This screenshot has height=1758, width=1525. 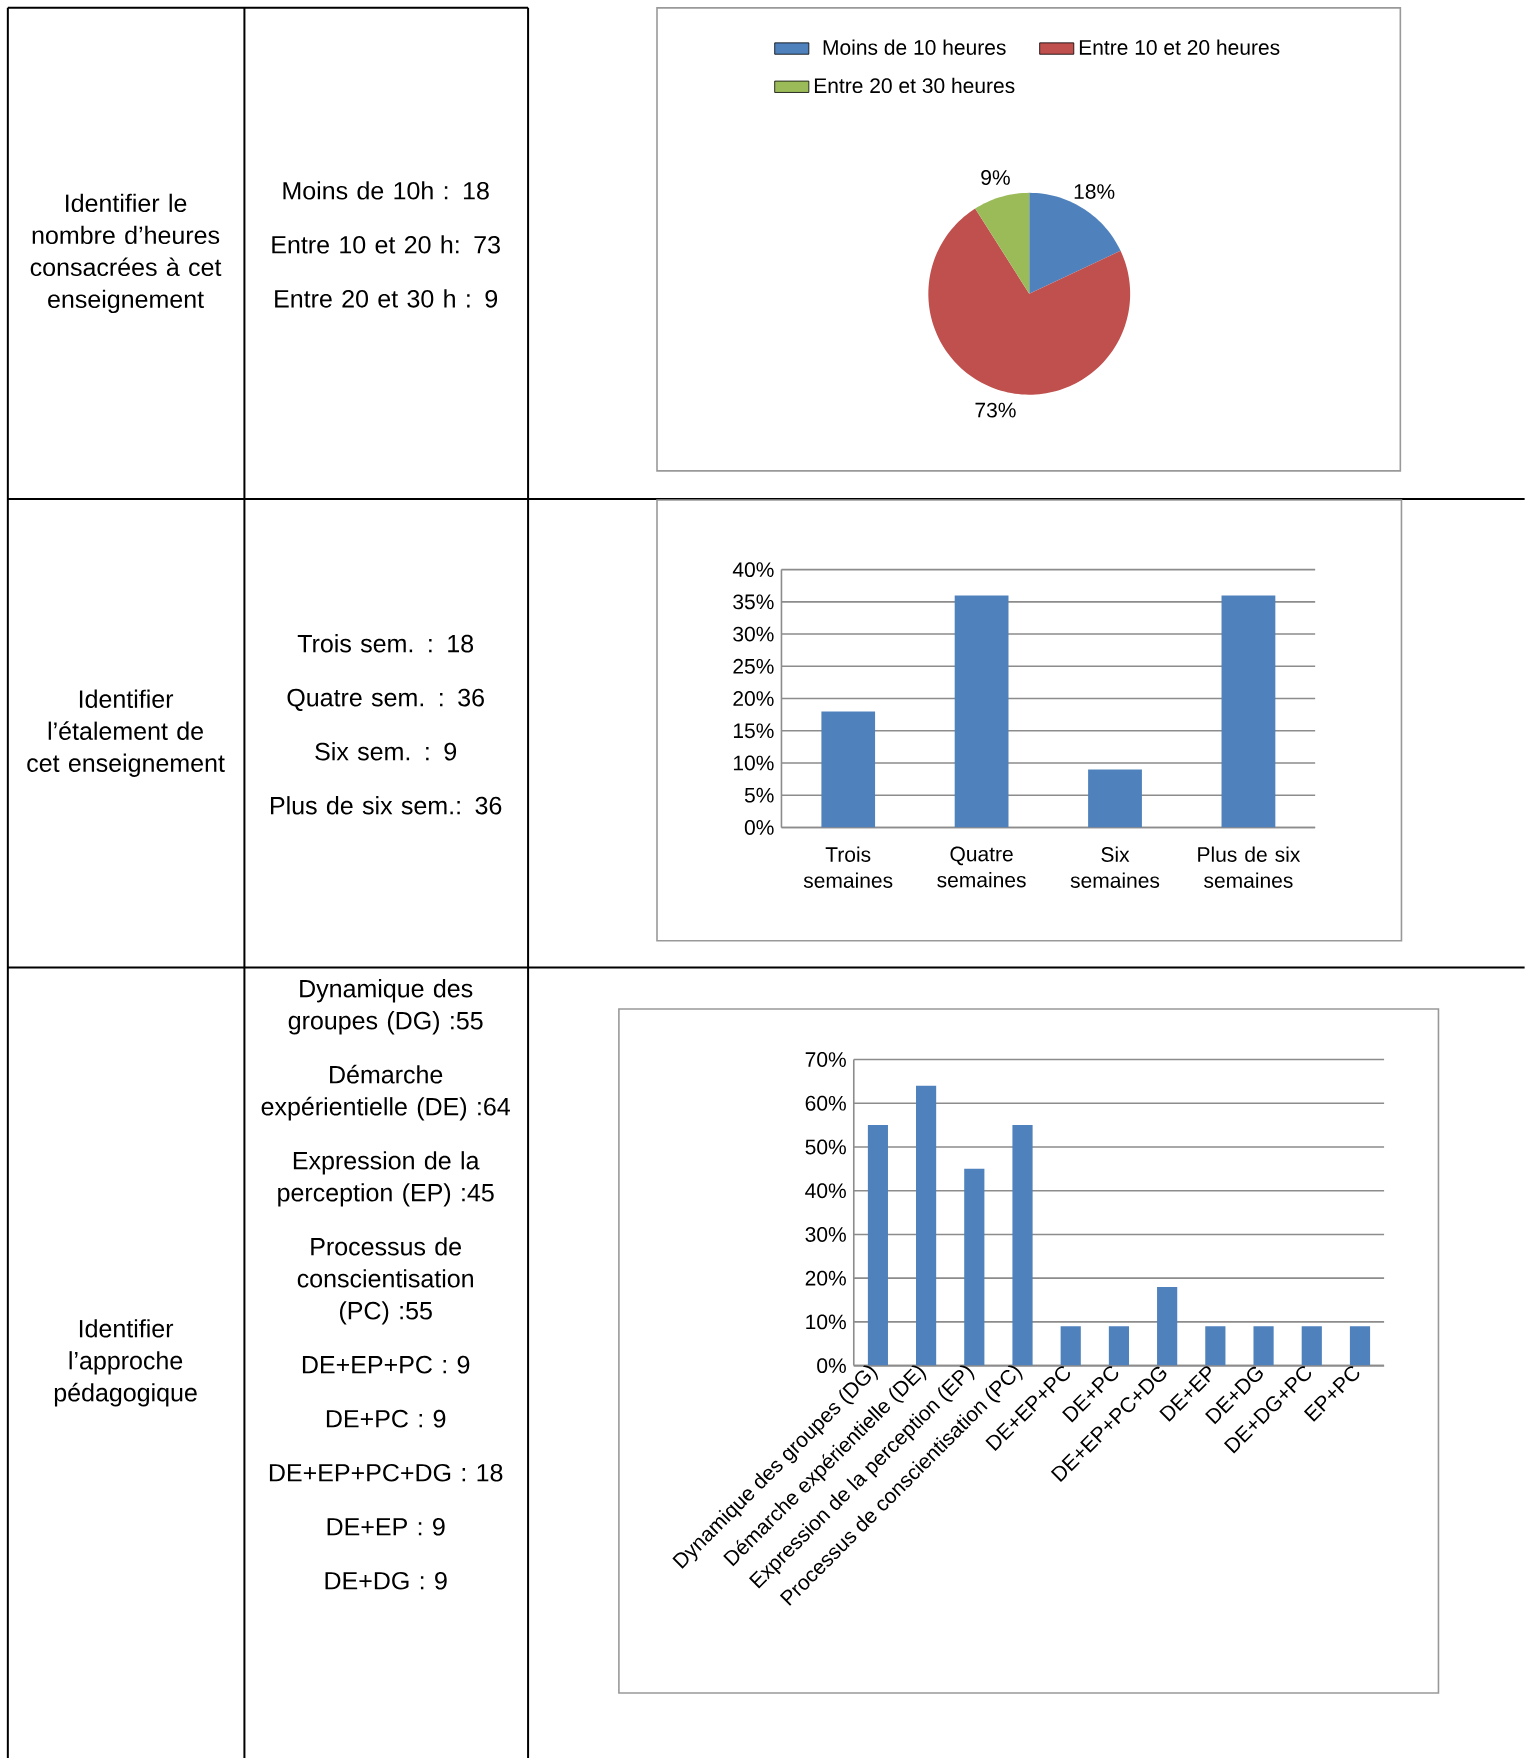 I want to click on text: Entre 20 et 30 h : 9, so click(x=386, y=298).